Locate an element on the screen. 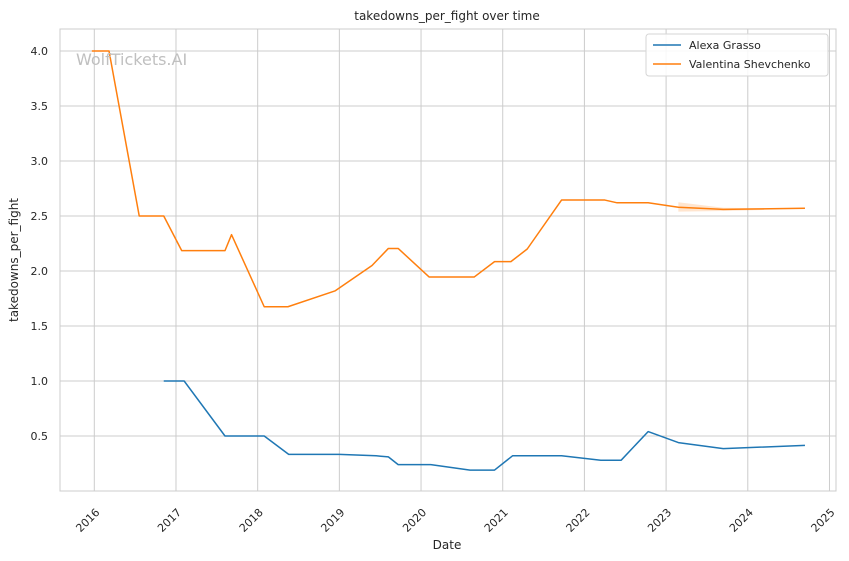  chart-title: takedowns_per_fight over time is located at coordinates (447, 16).